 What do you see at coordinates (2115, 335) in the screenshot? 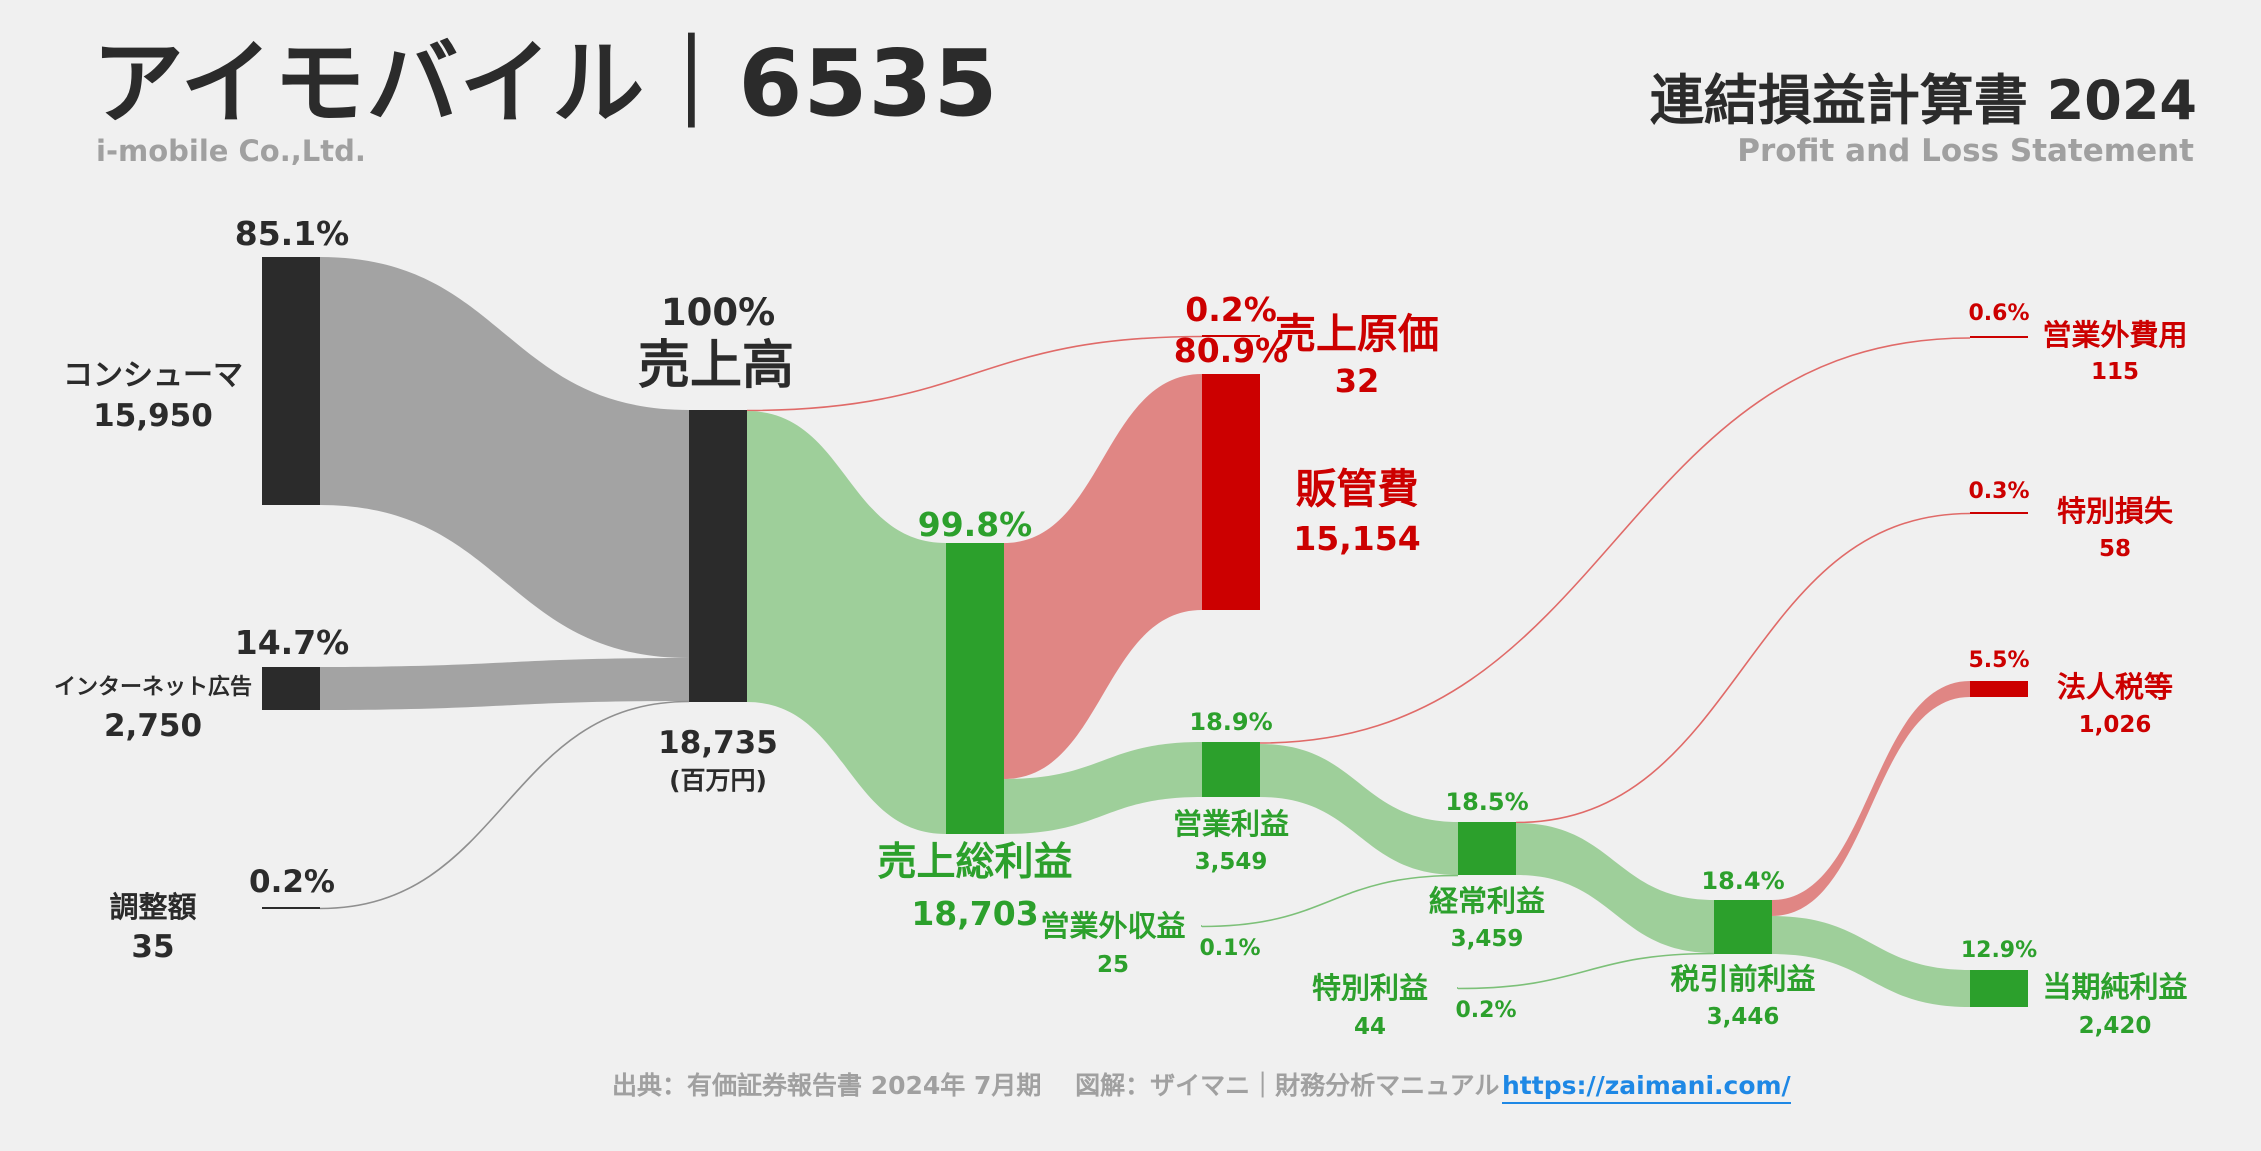
I see `non-op-expense-name-label: 営業外費用` at bounding box center [2115, 335].